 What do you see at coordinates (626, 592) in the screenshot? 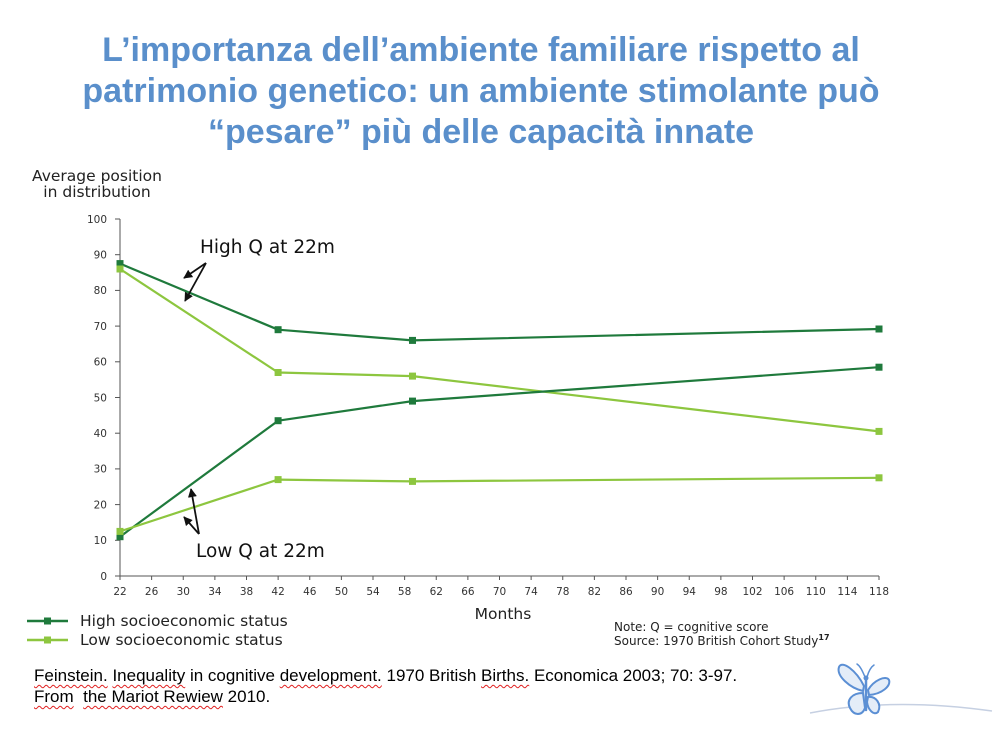
I see `x-tick-label: 86` at bounding box center [626, 592].